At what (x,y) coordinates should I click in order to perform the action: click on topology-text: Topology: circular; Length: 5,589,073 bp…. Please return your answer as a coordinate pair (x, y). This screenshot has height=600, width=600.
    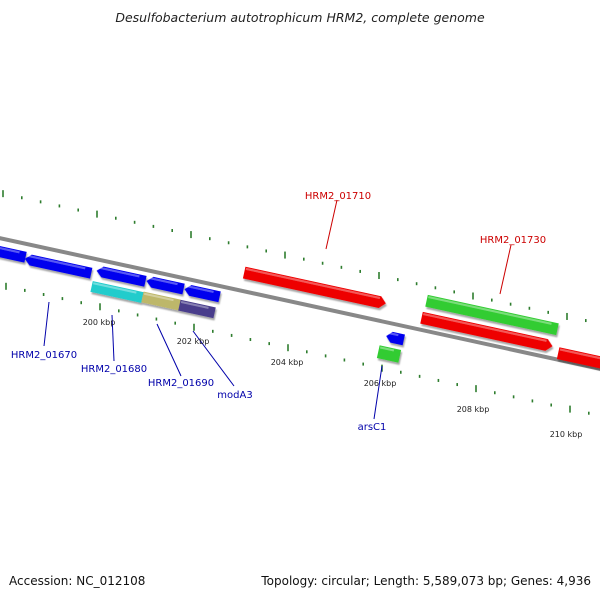
    Looking at the image, I should click on (426, 581).